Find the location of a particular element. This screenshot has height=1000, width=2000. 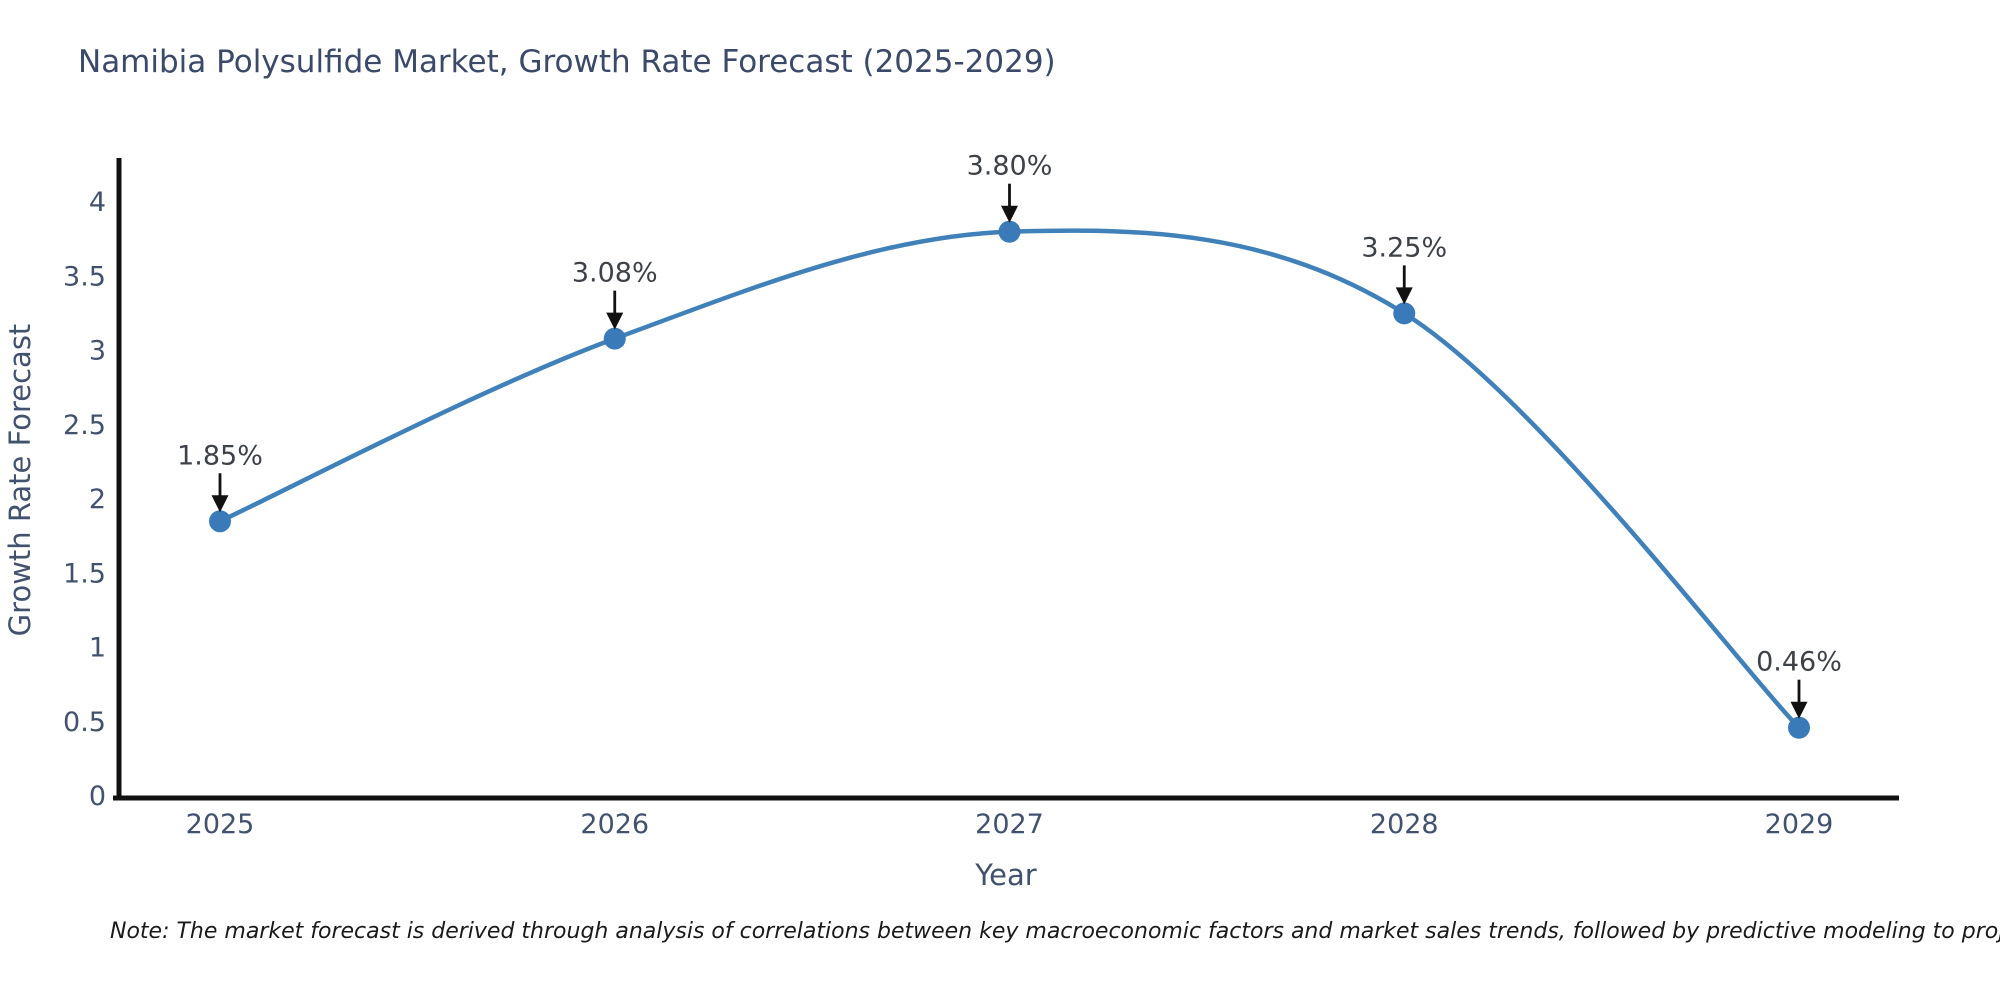

y-tick-label: 1.5 is located at coordinates (84, 573).